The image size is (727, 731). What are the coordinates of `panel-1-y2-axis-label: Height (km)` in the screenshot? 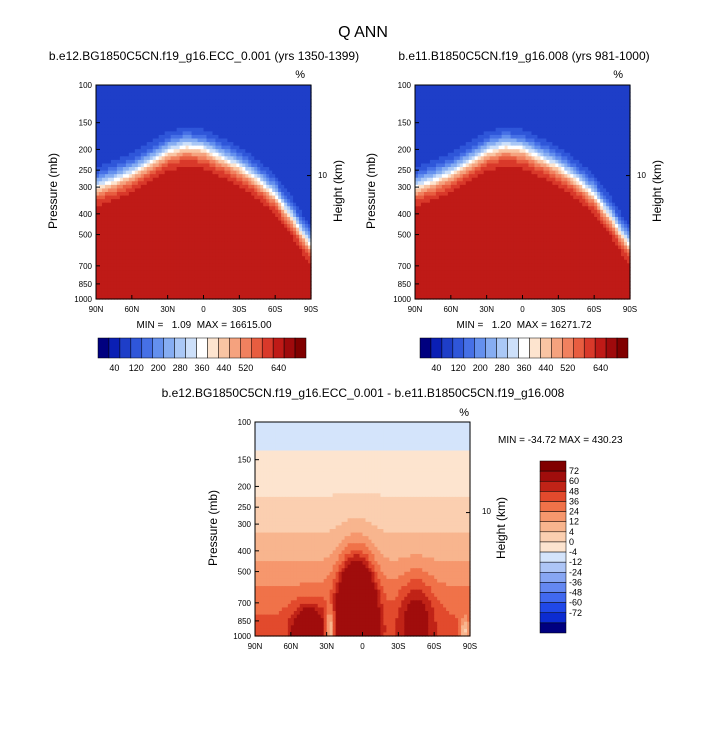 It's located at (338, 191).